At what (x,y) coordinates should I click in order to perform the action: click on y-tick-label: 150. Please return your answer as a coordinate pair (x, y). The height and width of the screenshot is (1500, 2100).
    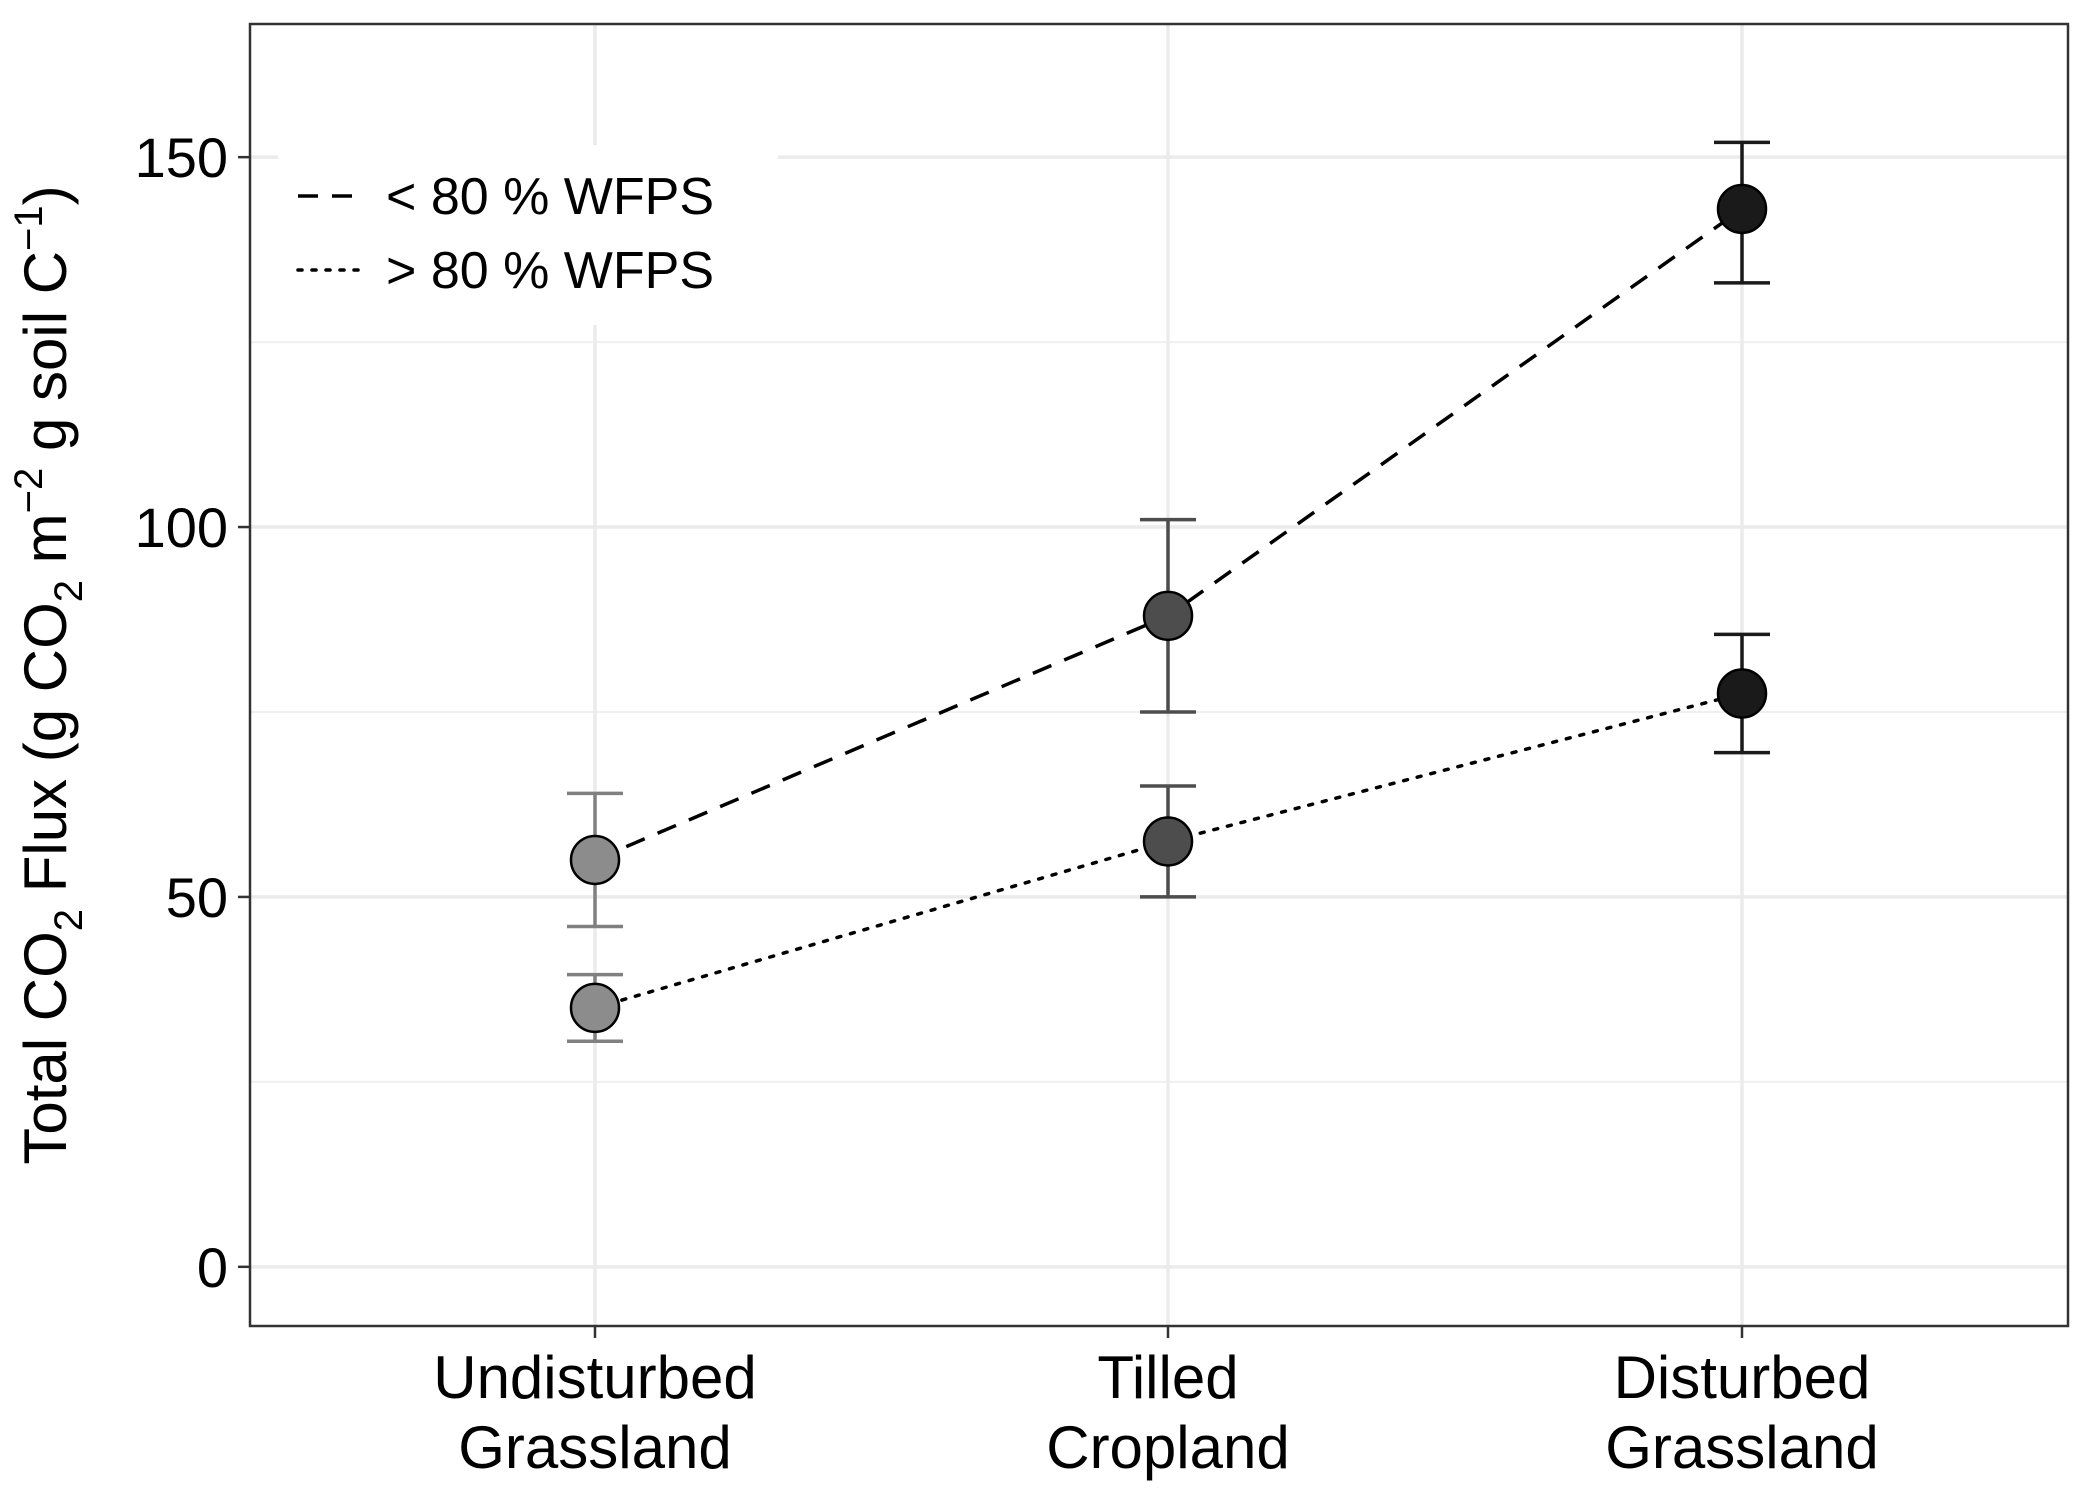
    Looking at the image, I should click on (181, 157).